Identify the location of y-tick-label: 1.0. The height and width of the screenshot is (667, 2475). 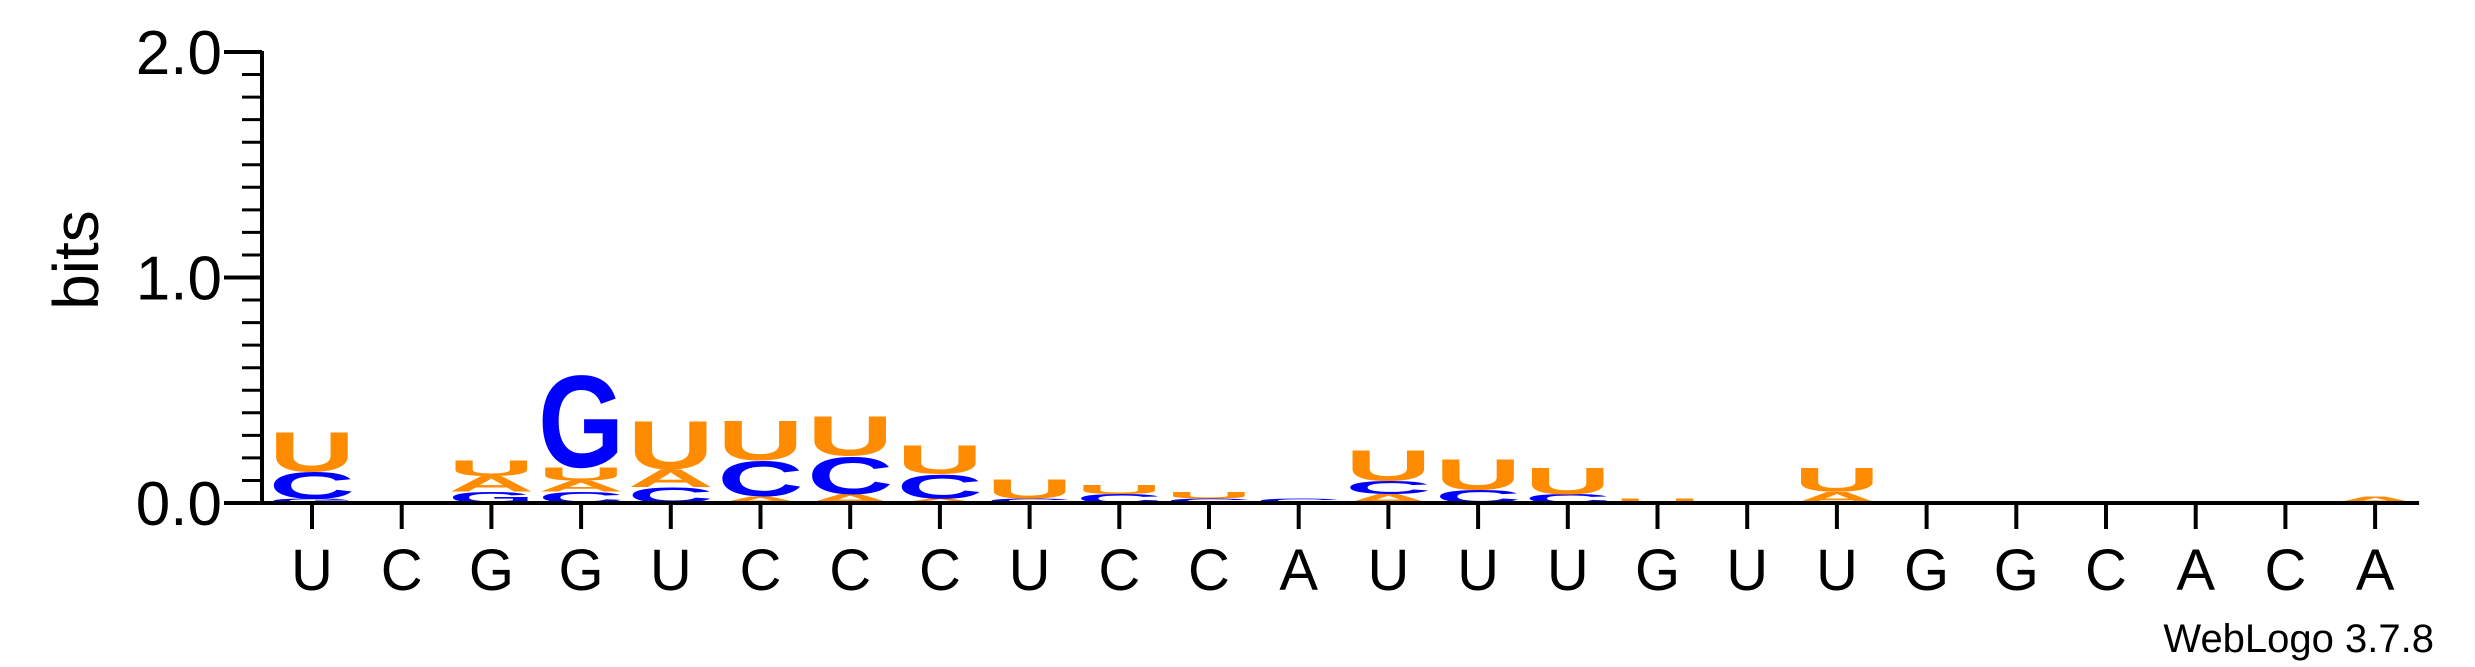
(179, 279).